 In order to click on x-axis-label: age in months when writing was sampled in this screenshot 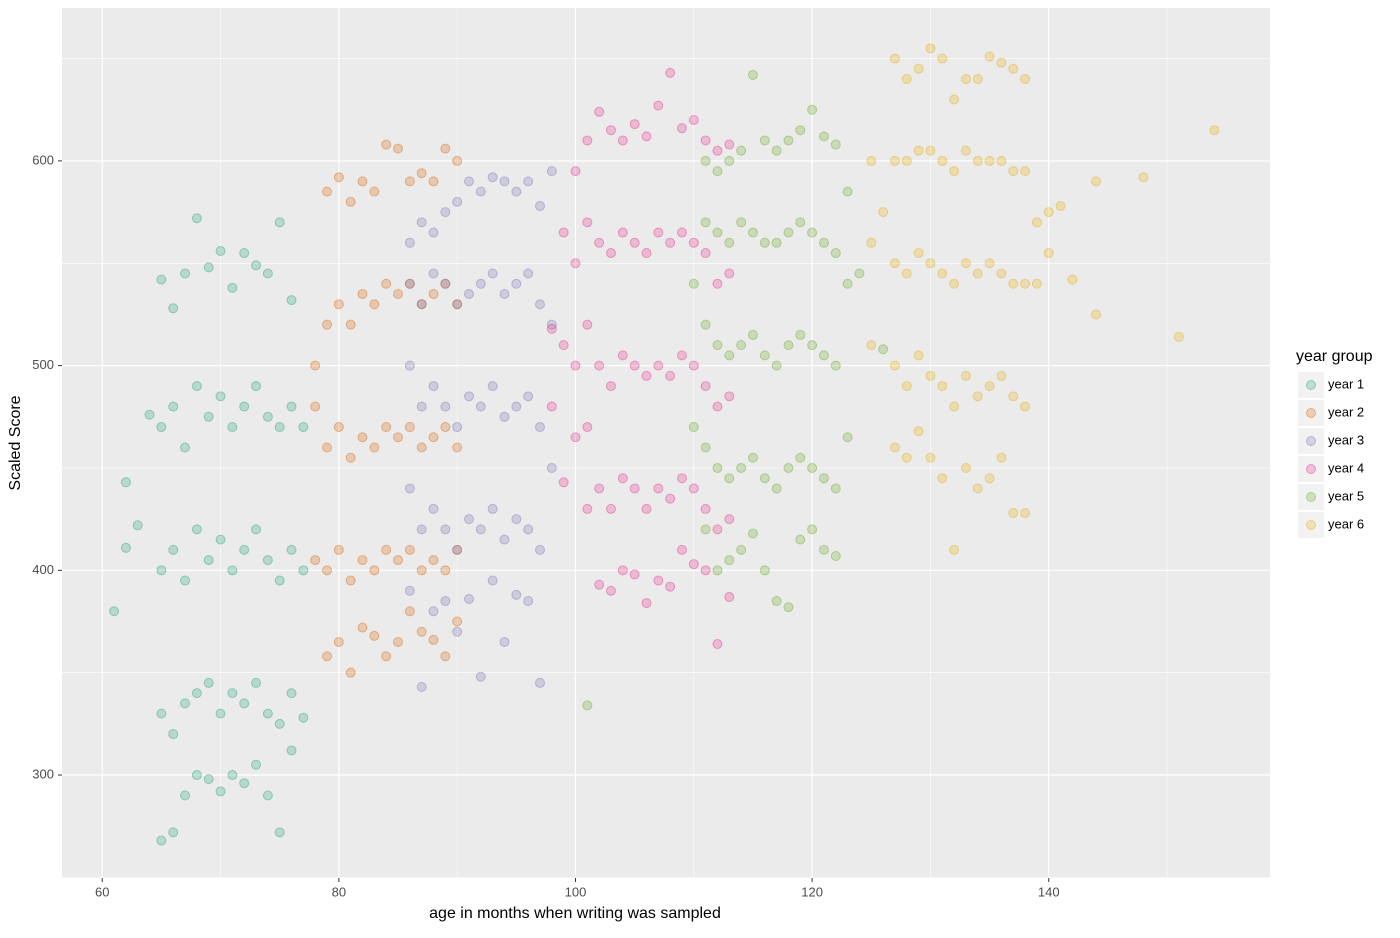, I will do `click(575, 913)`.